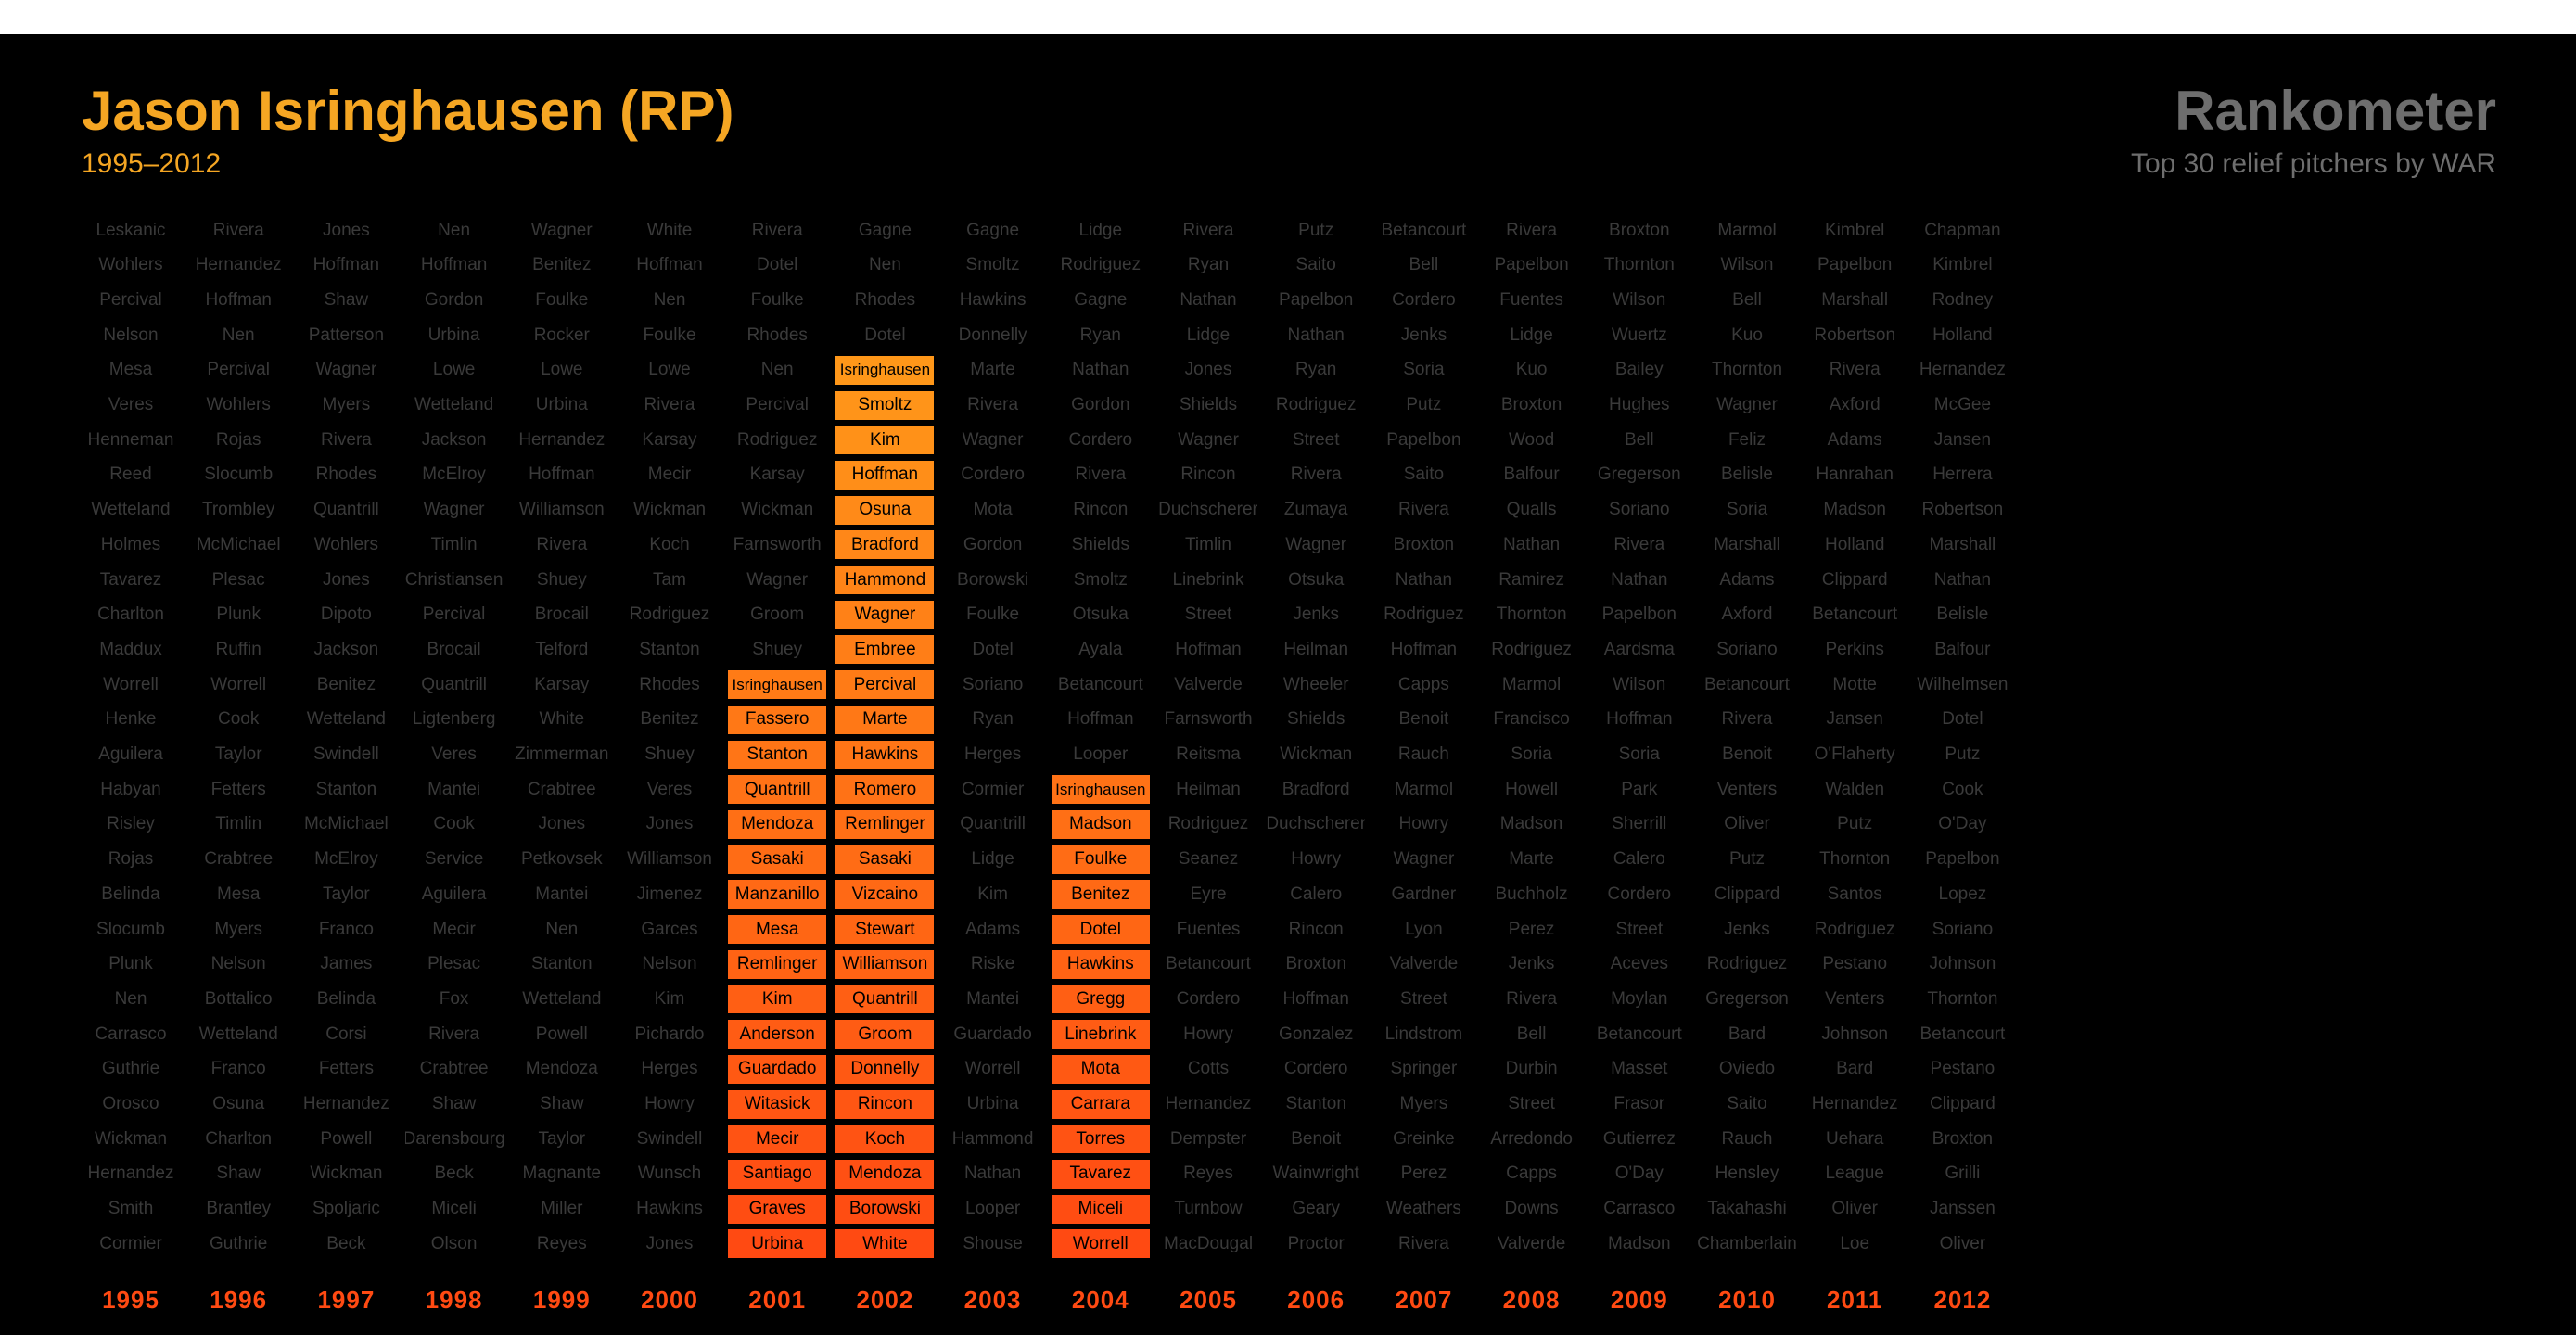 This screenshot has width=2576, height=1335. I want to click on rank-cell: Rincon, so click(1316, 929).